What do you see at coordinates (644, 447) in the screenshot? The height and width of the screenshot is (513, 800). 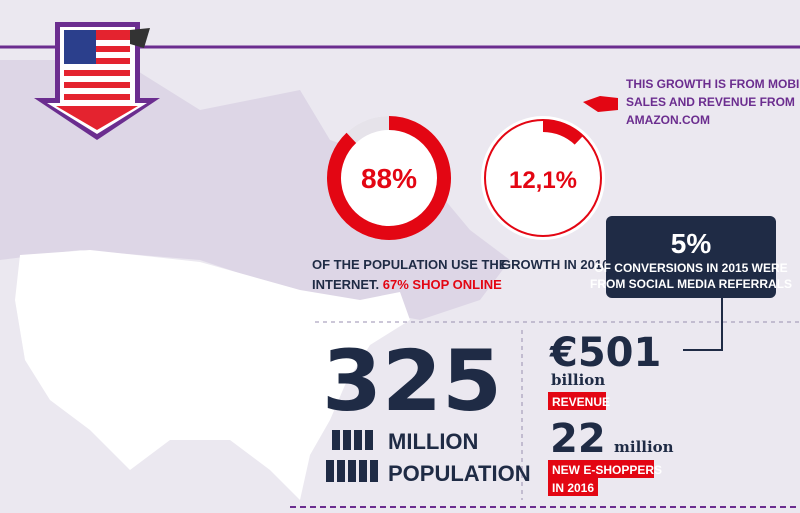 I see `eshoppers-unit: million` at bounding box center [644, 447].